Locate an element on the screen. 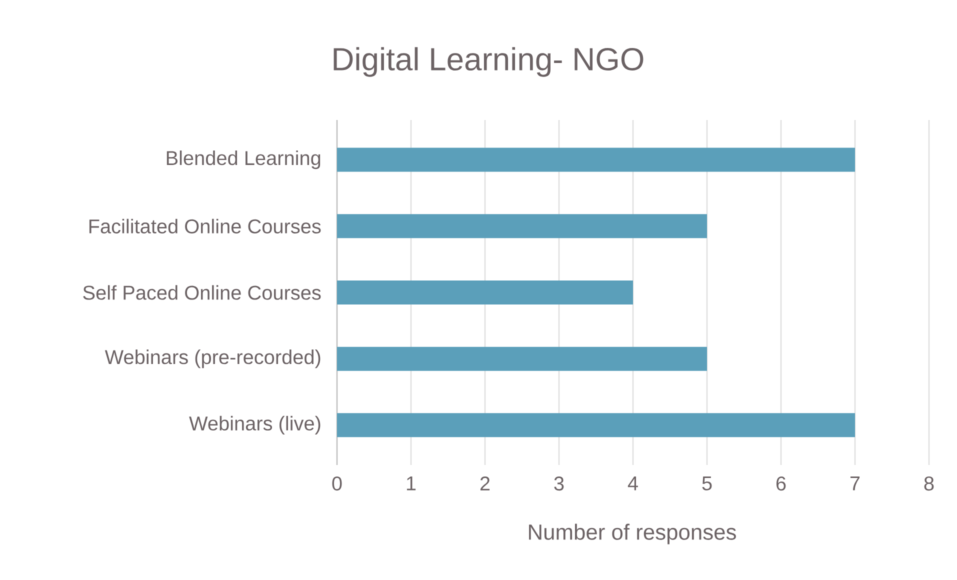  x-tick-label: 5 is located at coordinates (707, 483).